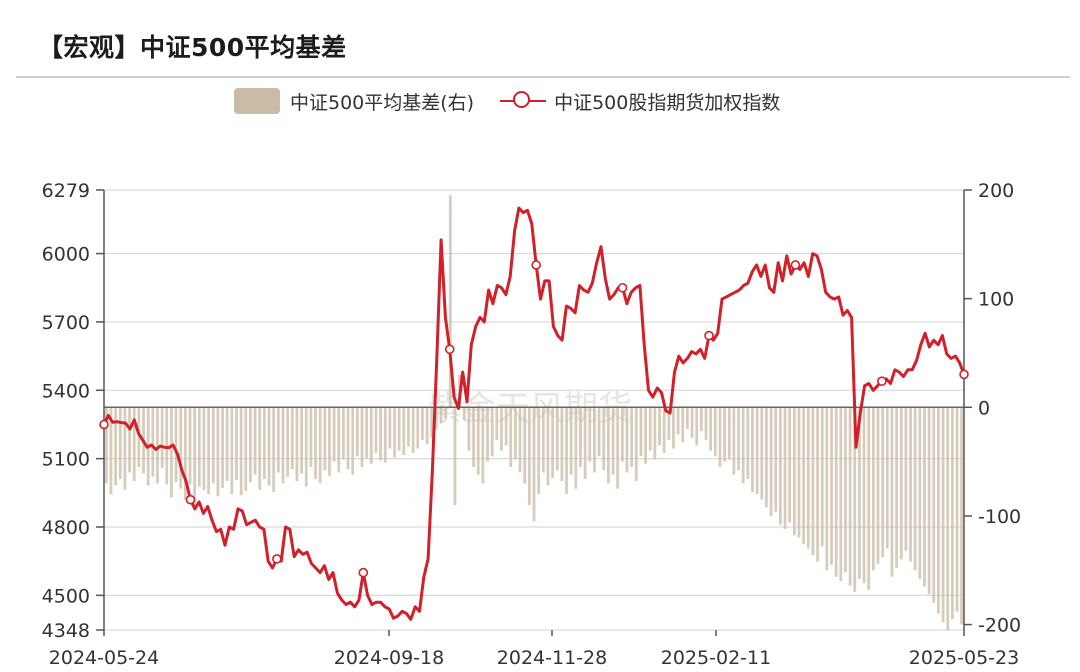  What do you see at coordinates (984, 408) in the screenshot?
I see `right-tick-label: 0` at bounding box center [984, 408].